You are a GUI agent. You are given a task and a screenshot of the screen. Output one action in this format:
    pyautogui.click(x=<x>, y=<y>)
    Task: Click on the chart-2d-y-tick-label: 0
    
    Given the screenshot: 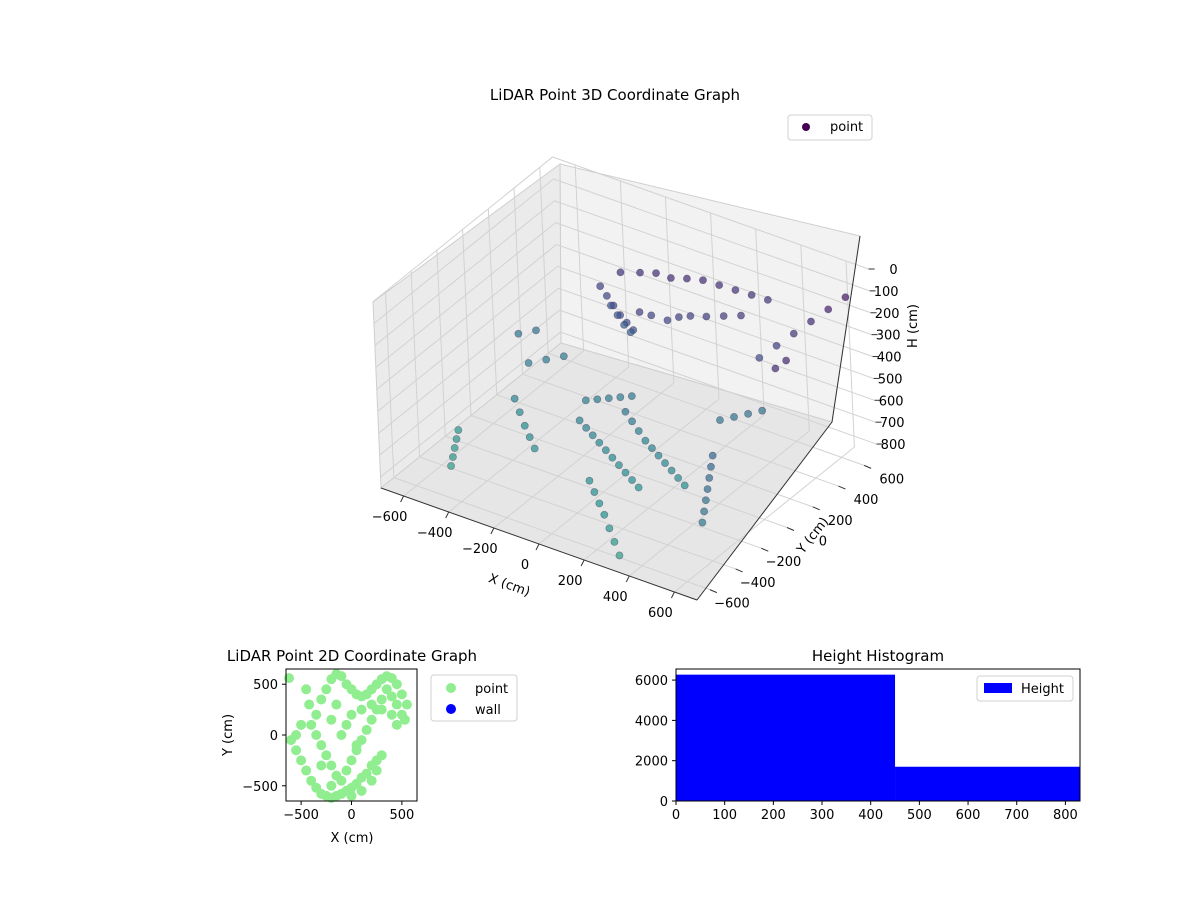 What is the action you would take?
    pyautogui.click(x=274, y=736)
    